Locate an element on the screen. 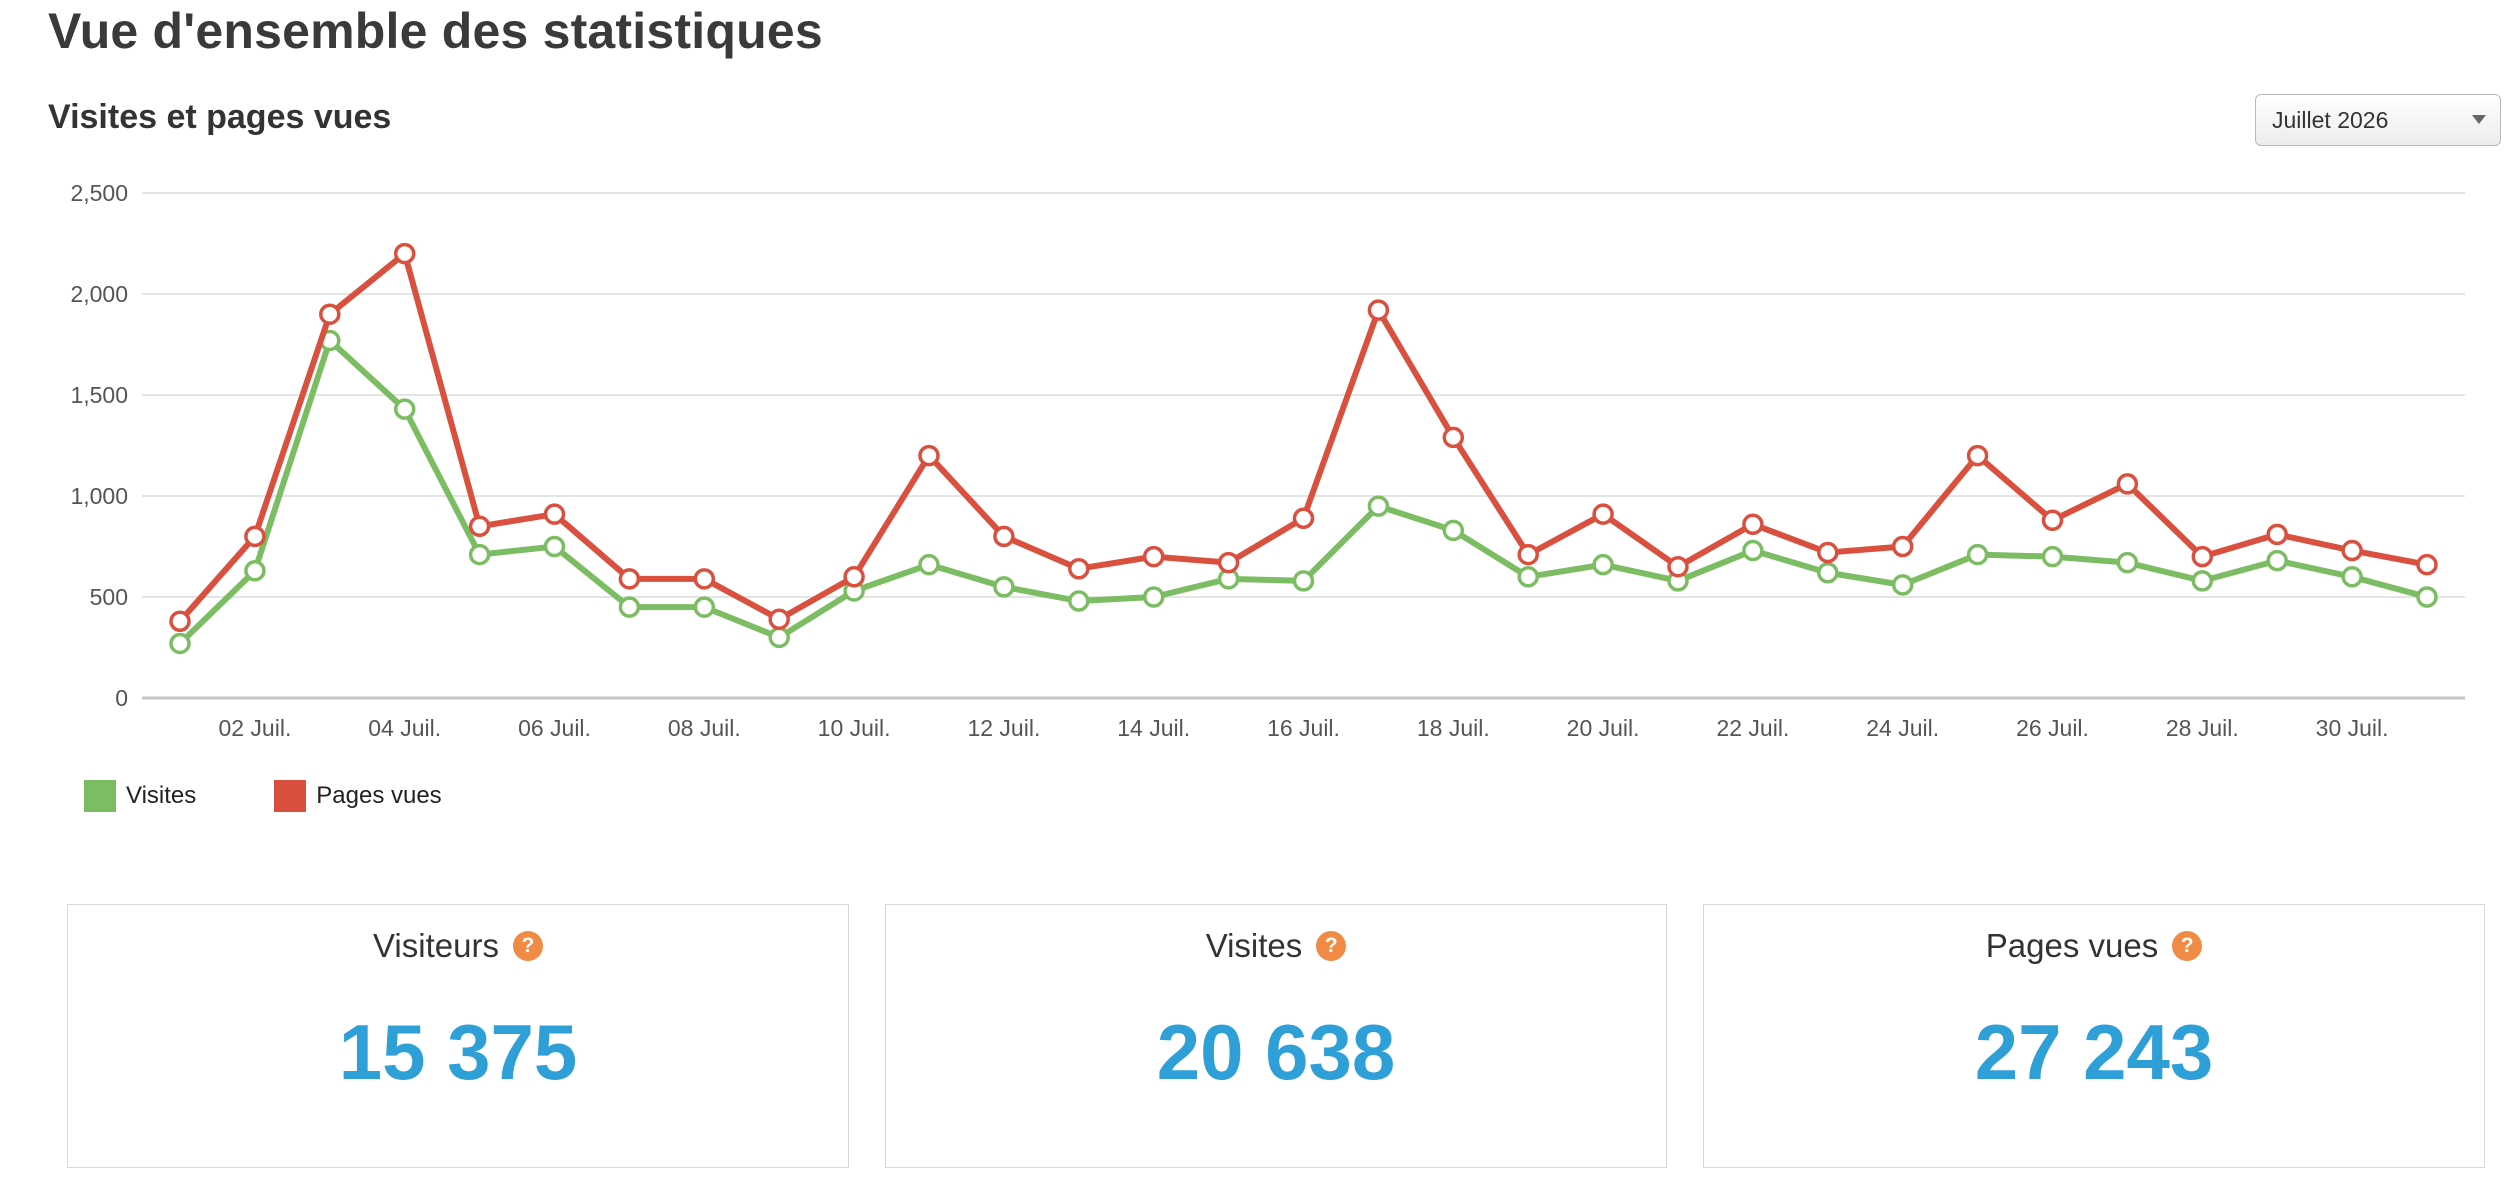  y-axis: 0 500 1,000 1,500 2,000 2,500 is located at coordinates (99, 445).